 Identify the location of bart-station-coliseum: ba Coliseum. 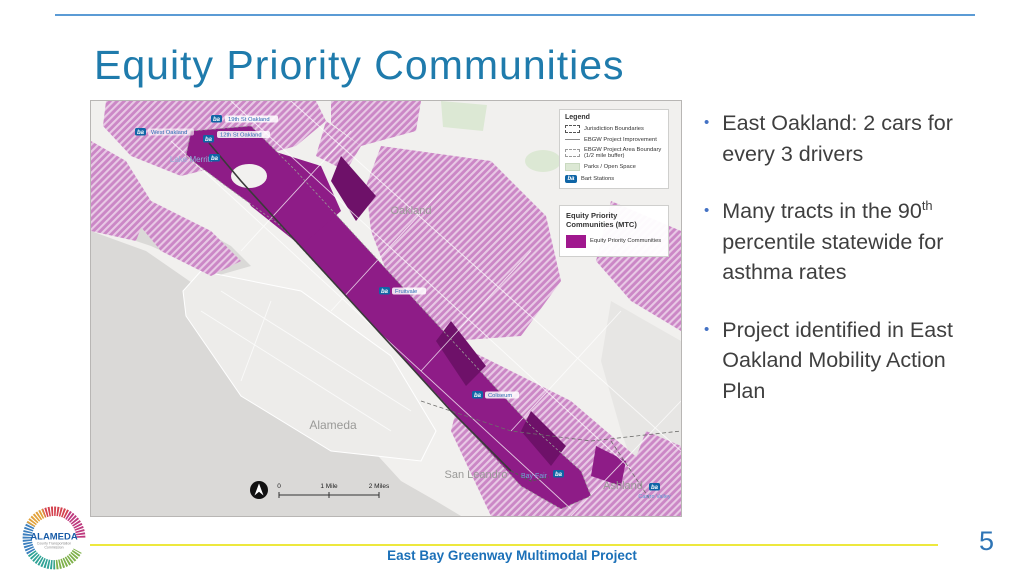
(495, 395).